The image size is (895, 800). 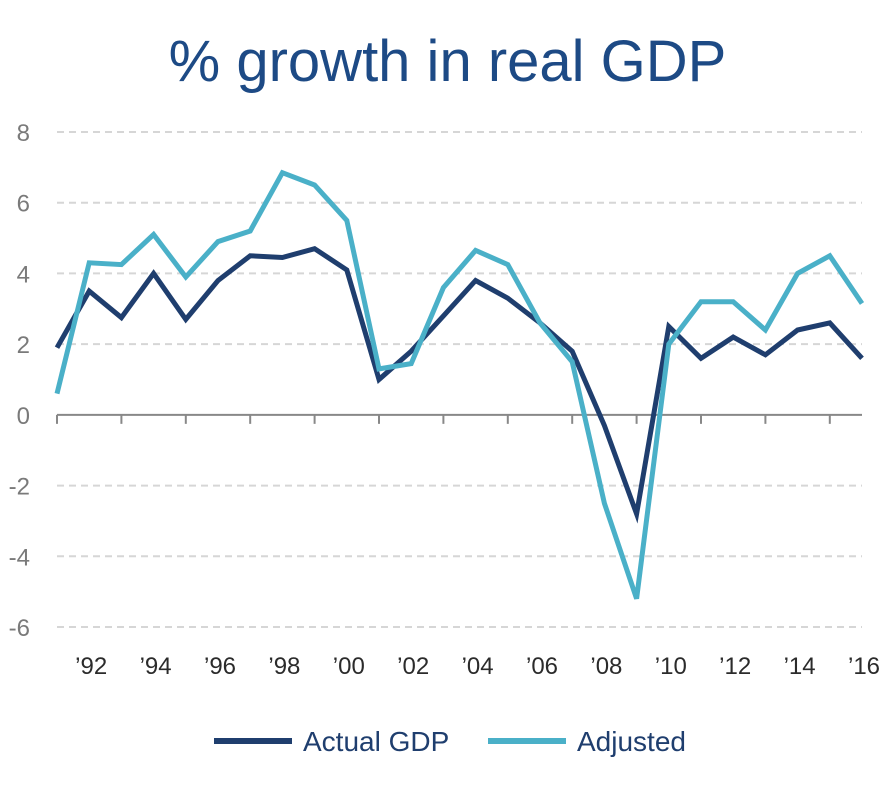 I want to click on x-tick-label: ’08, so click(x=606, y=666).